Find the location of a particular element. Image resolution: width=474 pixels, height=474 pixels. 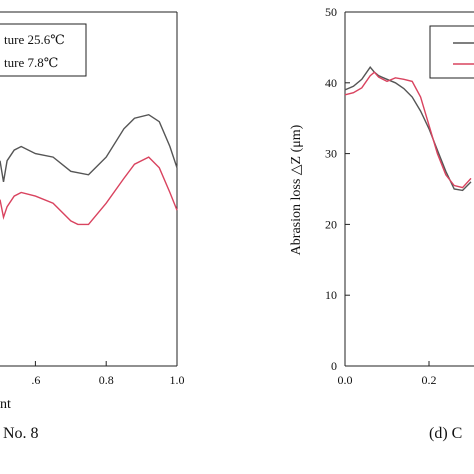

right-y-tick-label: 40 is located at coordinates (331, 83).